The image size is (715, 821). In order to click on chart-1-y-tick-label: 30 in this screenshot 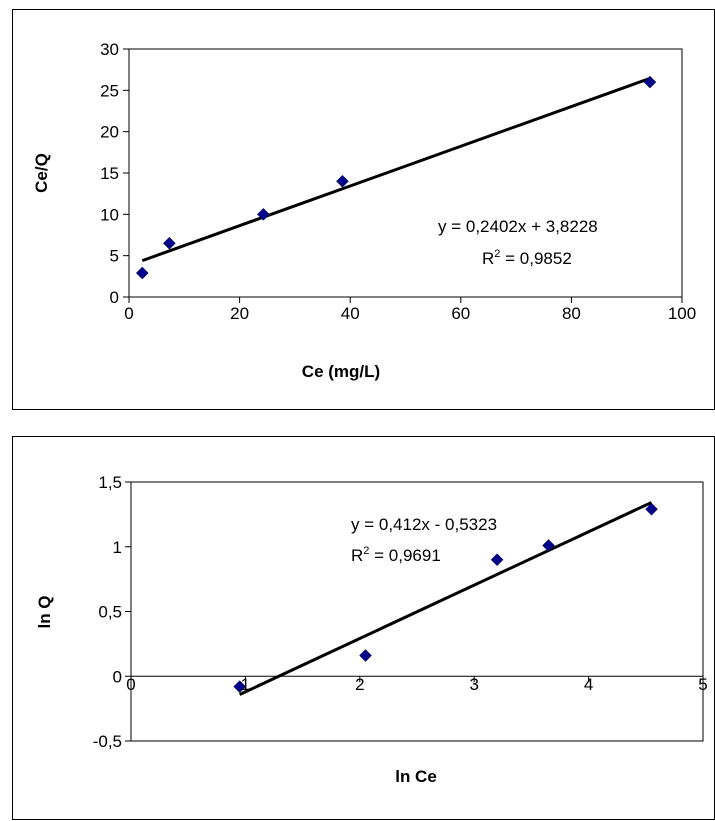, I will do `click(109, 49)`.